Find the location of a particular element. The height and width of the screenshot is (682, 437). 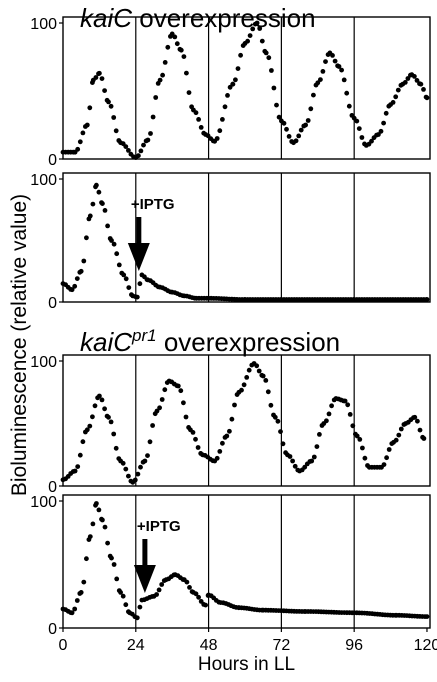

data-series is located at coordinates (245, 561).